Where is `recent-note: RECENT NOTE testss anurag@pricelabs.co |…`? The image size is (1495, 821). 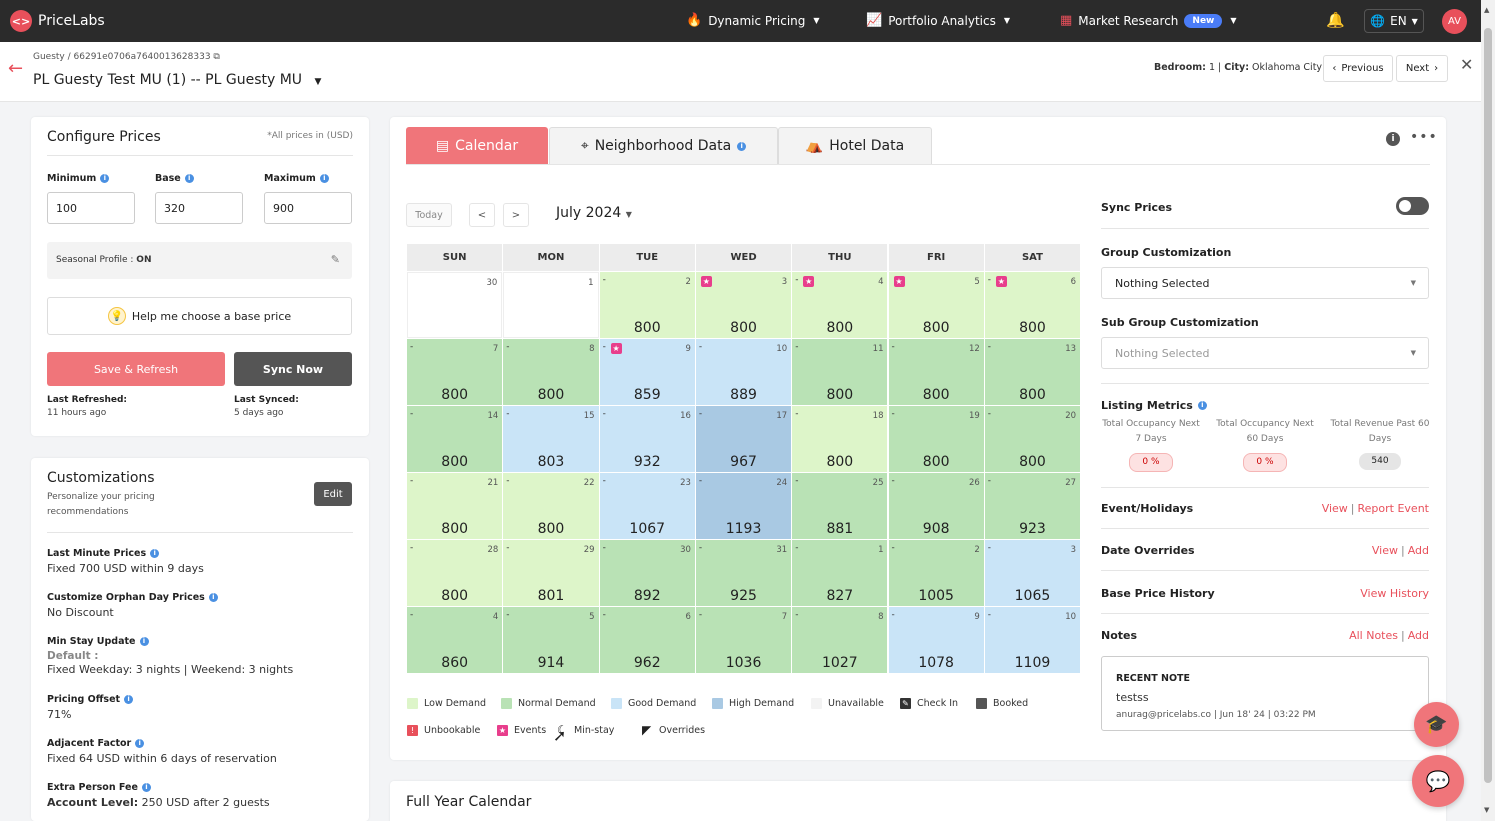 recent-note: RECENT NOTE testss anurag@pricelabs.co |… is located at coordinates (1265, 693).